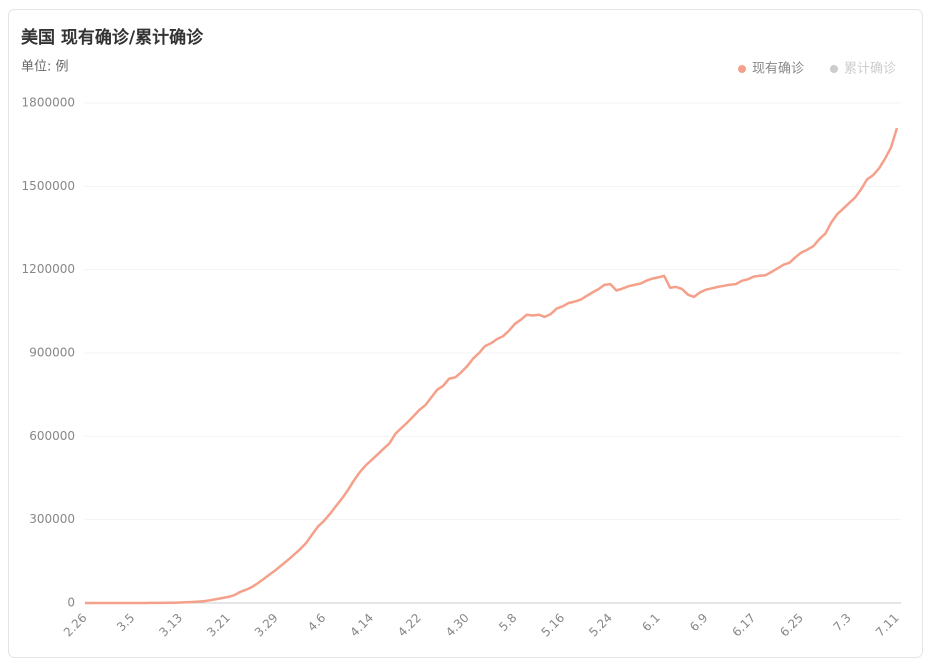 This screenshot has width=939, height=662. Describe the element at coordinates (870, 69) in the screenshot. I see `legend-label: 累计确诊` at that location.